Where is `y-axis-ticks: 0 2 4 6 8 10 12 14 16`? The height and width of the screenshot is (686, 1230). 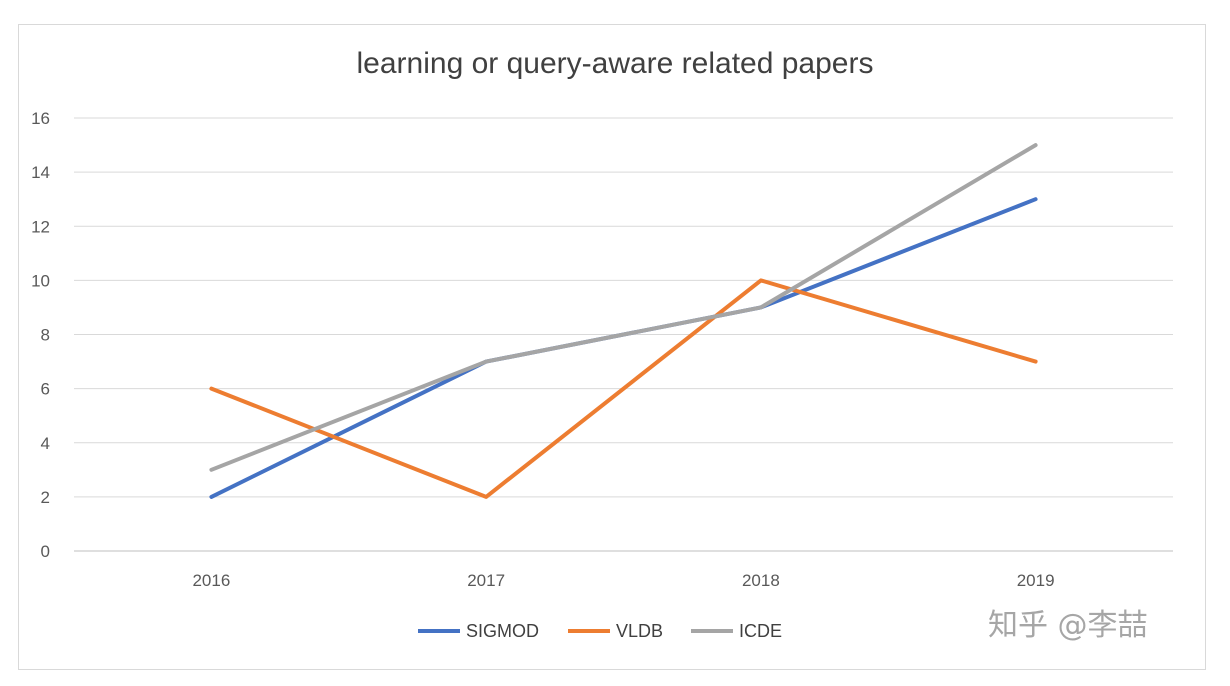 y-axis-ticks: 0 2 4 6 8 10 12 14 16 is located at coordinates (40, 335).